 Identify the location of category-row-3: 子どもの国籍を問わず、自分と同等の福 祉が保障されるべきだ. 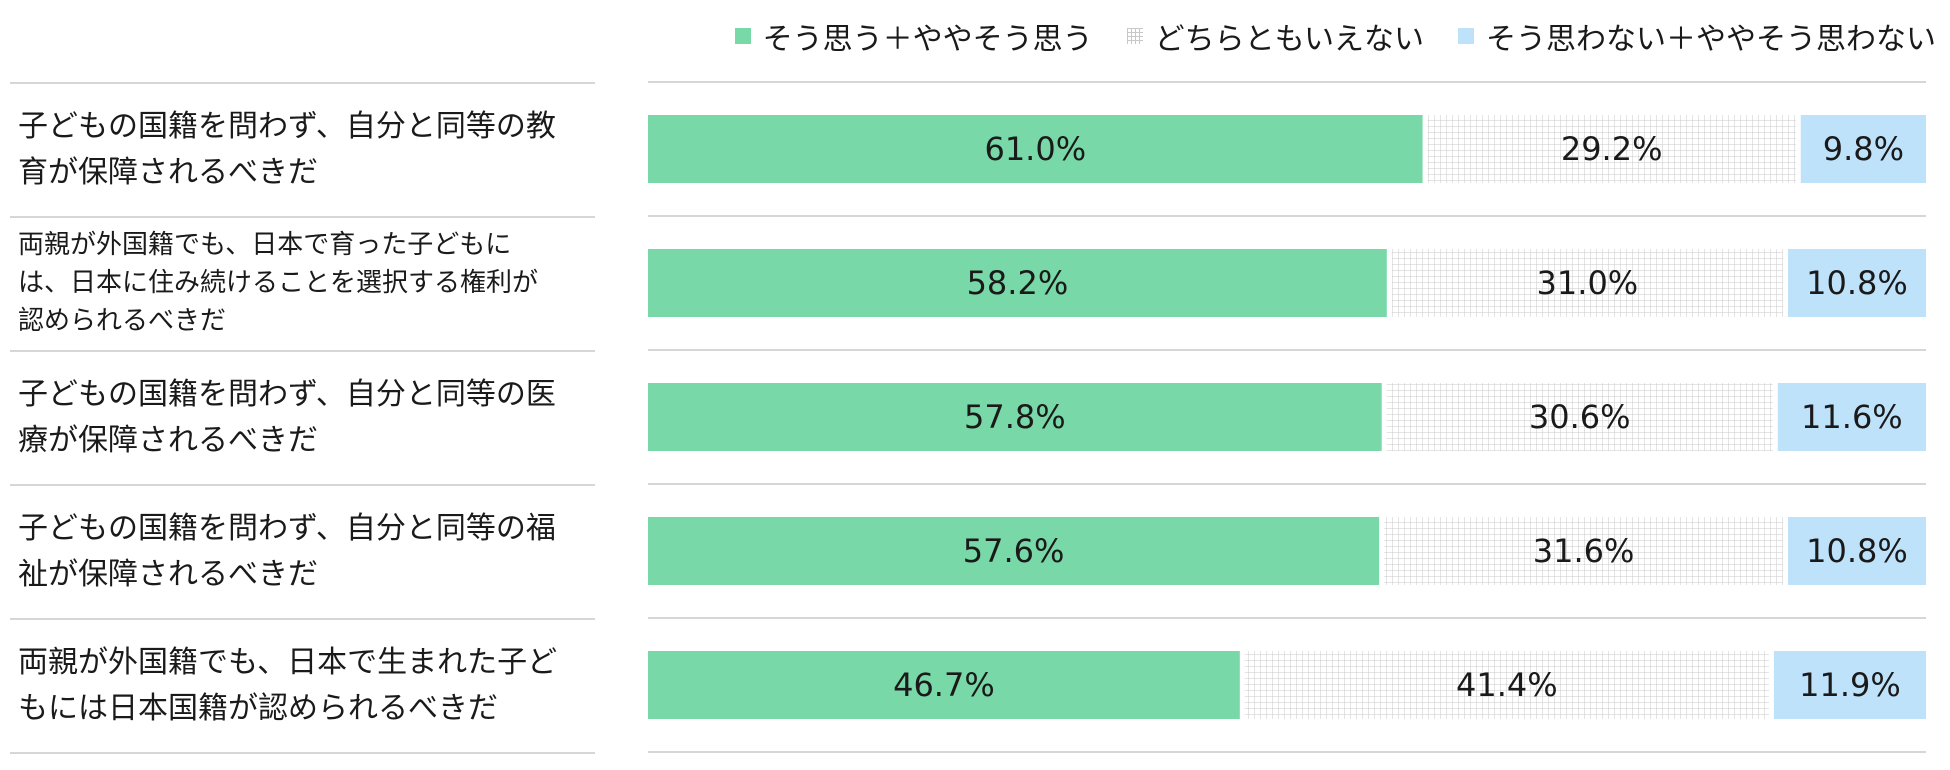
(302, 551).